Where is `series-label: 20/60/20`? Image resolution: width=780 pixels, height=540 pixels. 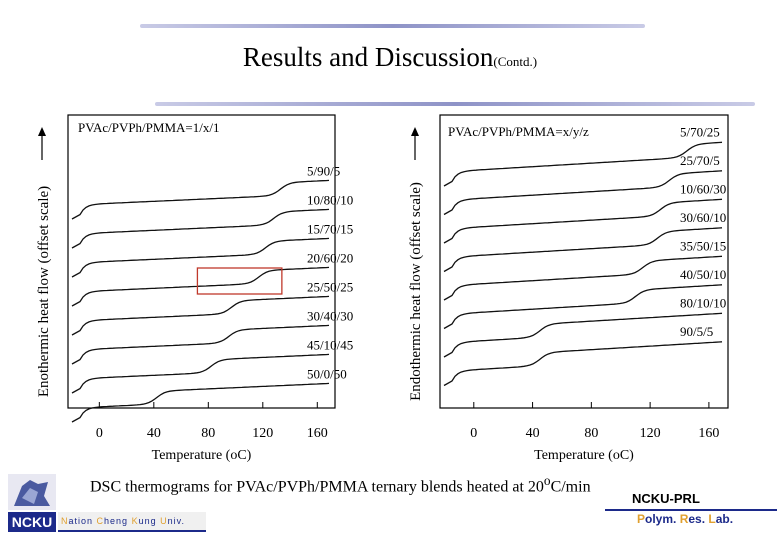
series-label: 20/60/20 is located at coordinates (330, 257).